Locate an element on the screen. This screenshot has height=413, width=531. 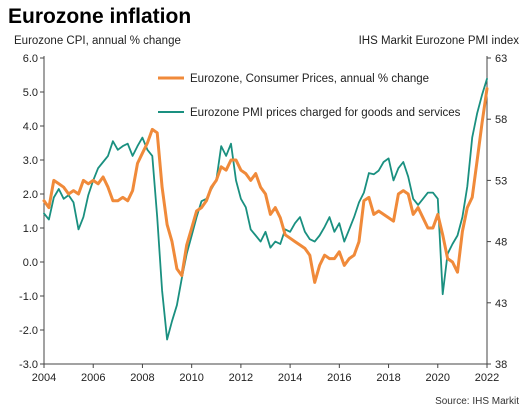
right-tick-label: 43 is located at coordinates (501, 304).